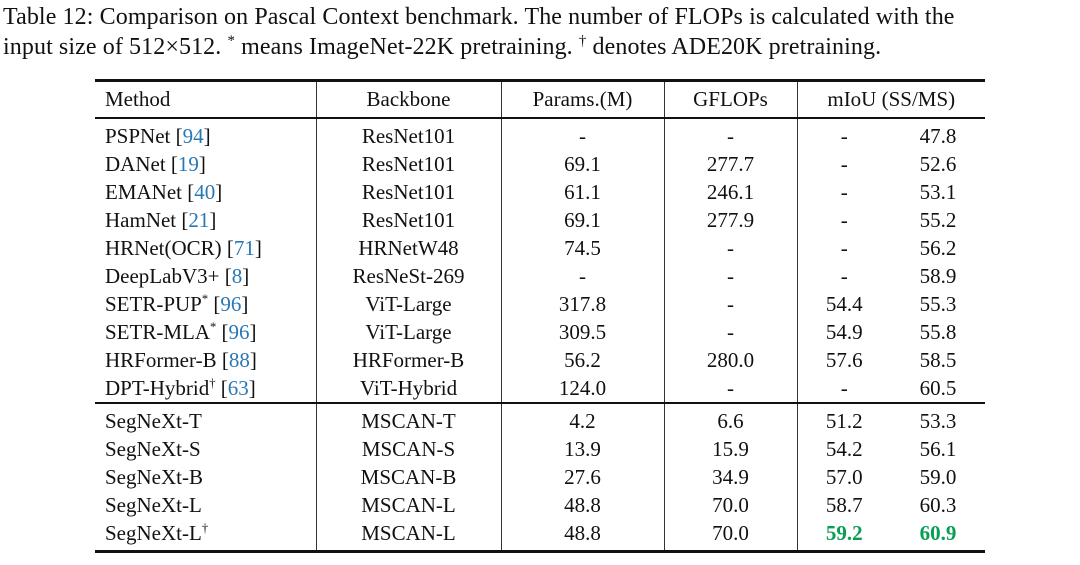  Describe the element at coordinates (583, 99) in the screenshot. I see `column-header-params: Params.(M)` at that location.